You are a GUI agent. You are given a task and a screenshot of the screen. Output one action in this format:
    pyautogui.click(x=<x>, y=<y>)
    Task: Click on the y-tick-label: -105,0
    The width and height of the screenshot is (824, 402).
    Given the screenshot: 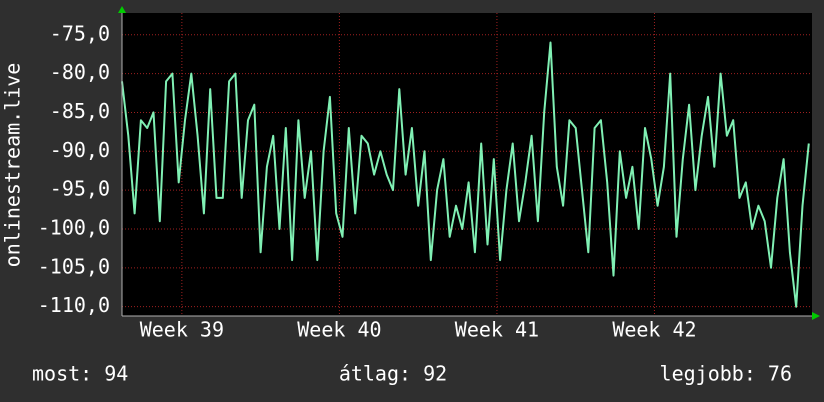 What is the action you would take?
    pyautogui.click(x=74, y=266)
    